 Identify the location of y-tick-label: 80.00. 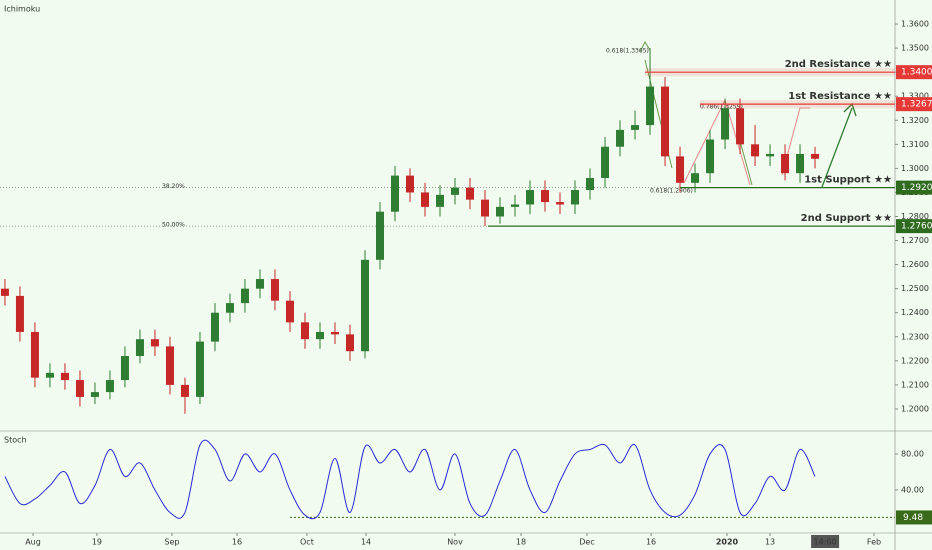
(912, 453).